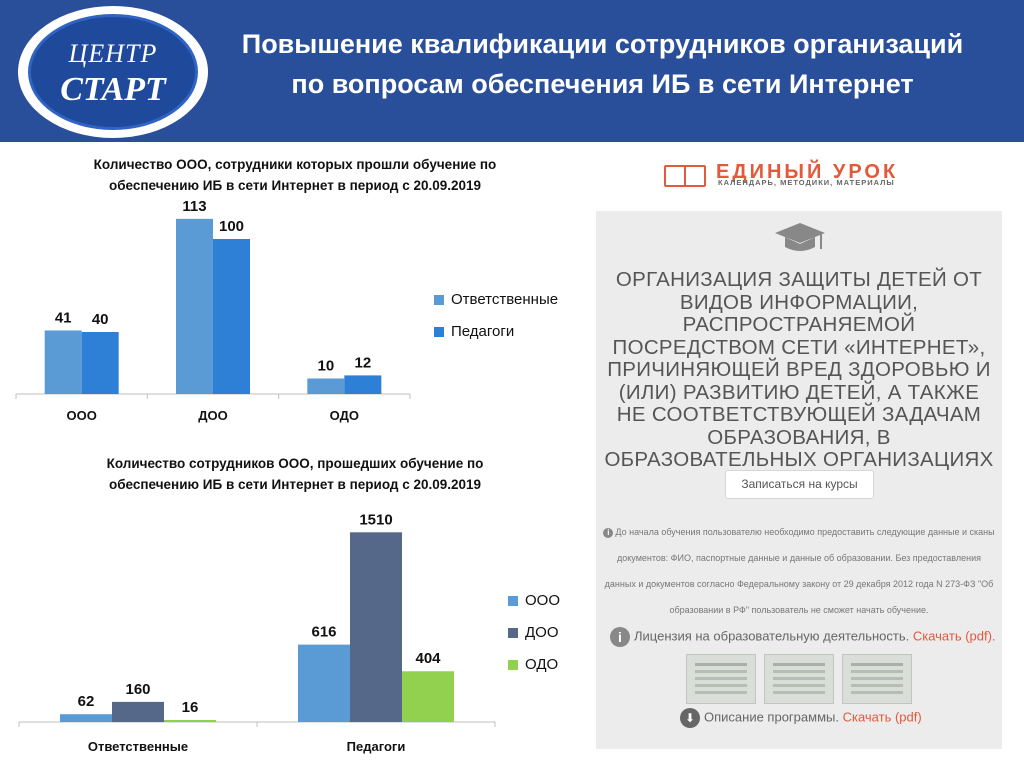 This screenshot has width=1024, height=768. I want to click on legend-label: ОДО, so click(541, 664).